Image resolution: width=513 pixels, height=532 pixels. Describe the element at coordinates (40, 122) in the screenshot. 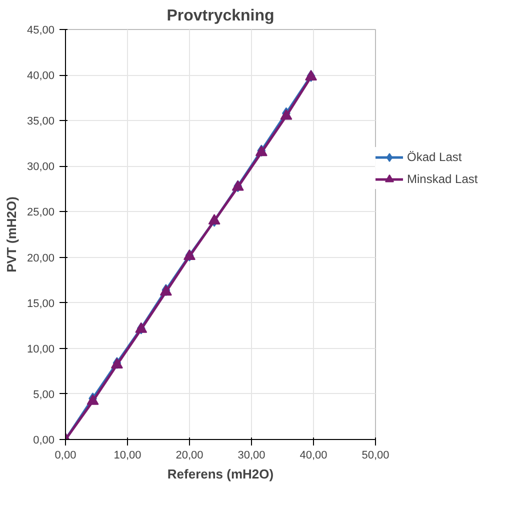

I see `y-tick-label: 35,00` at that location.